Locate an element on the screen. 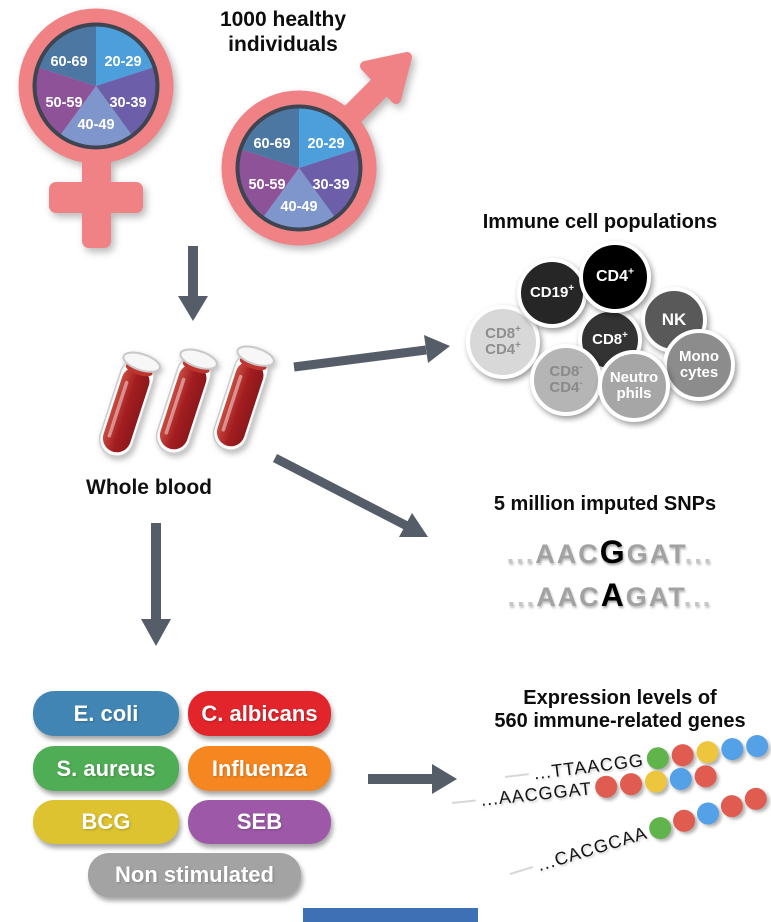 This screenshot has width=771, height=922. cohort-title: 1000 healthy individuals is located at coordinates (283, 33).